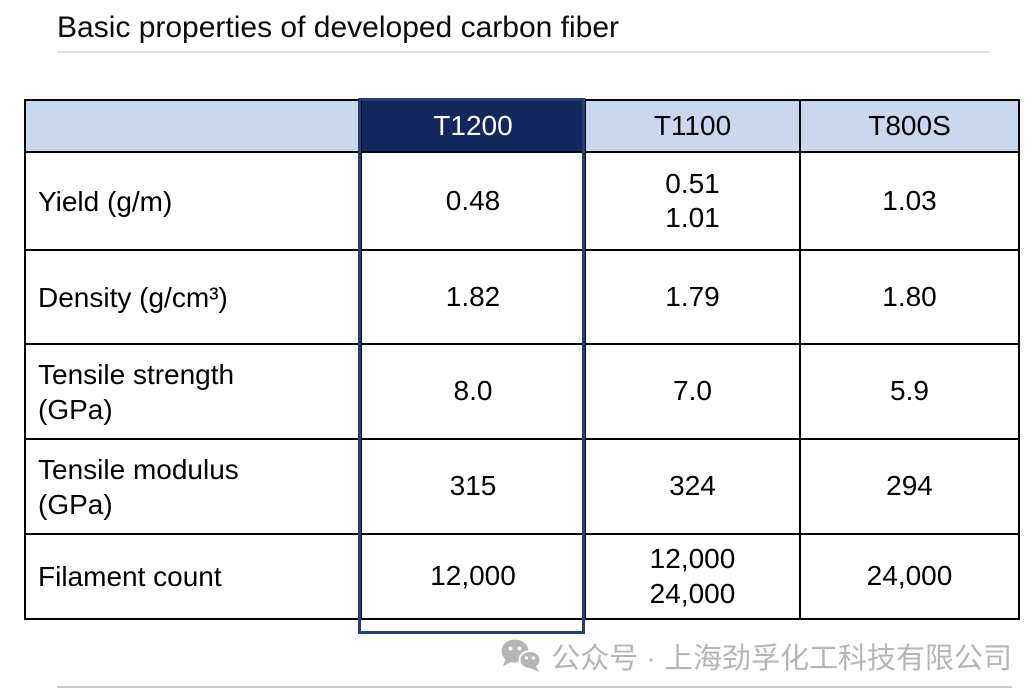  Describe the element at coordinates (692, 126) in the screenshot. I see `header-t1100: T1100` at that location.